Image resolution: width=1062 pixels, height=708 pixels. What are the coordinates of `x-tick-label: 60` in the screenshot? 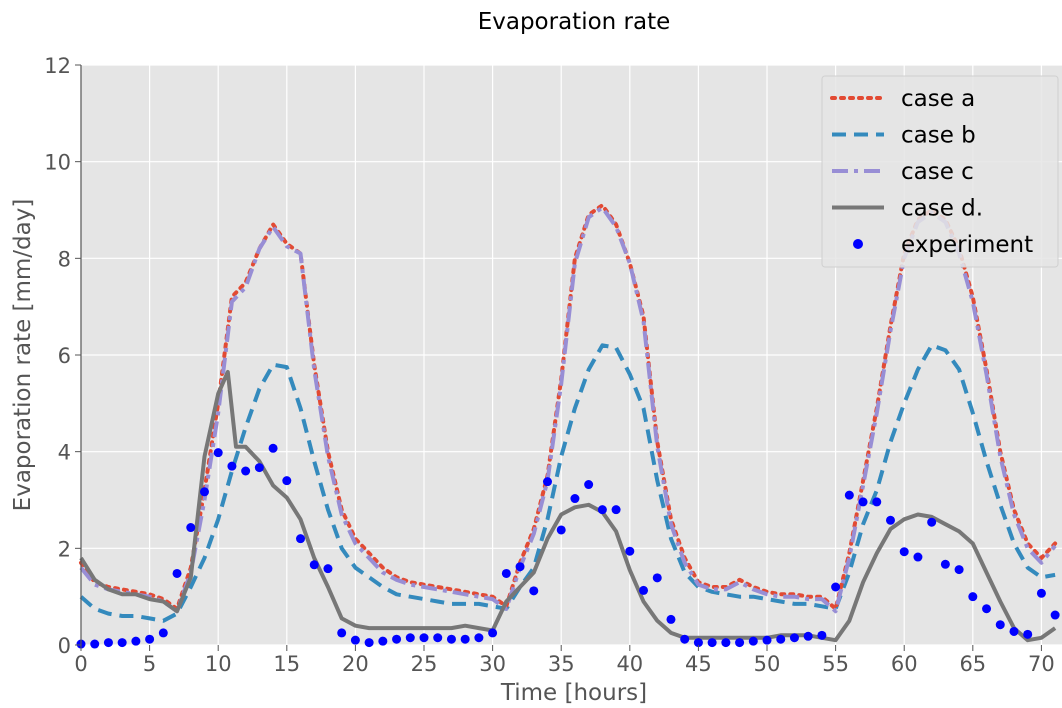 It's located at (904, 664).